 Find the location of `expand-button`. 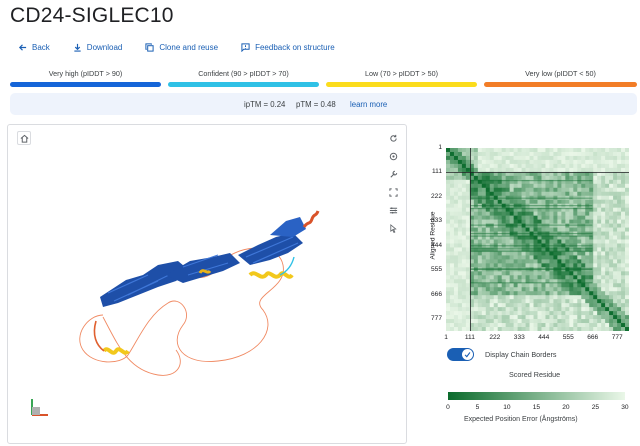

expand-button is located at coordinates (393, 192).